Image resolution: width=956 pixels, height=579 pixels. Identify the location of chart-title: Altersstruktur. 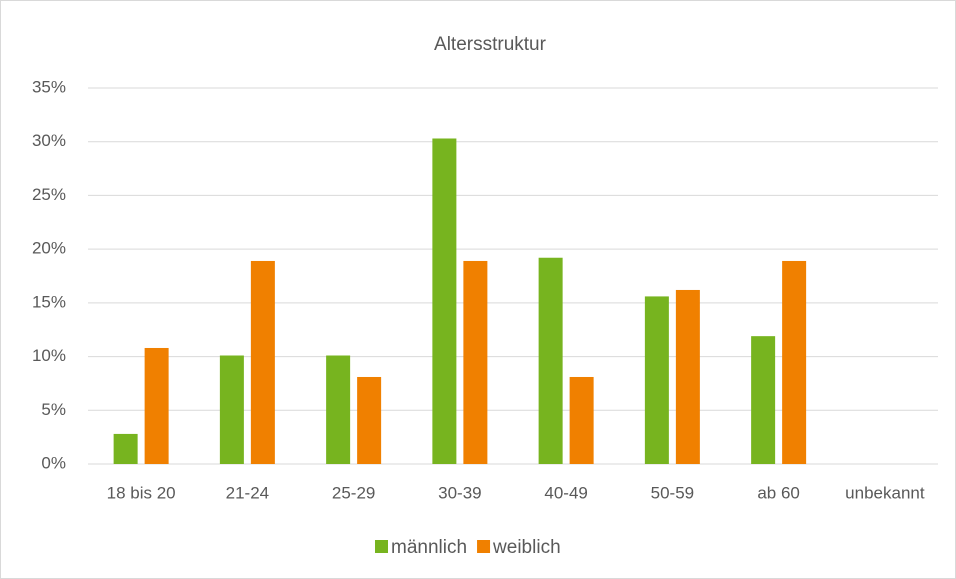
(490, 44).